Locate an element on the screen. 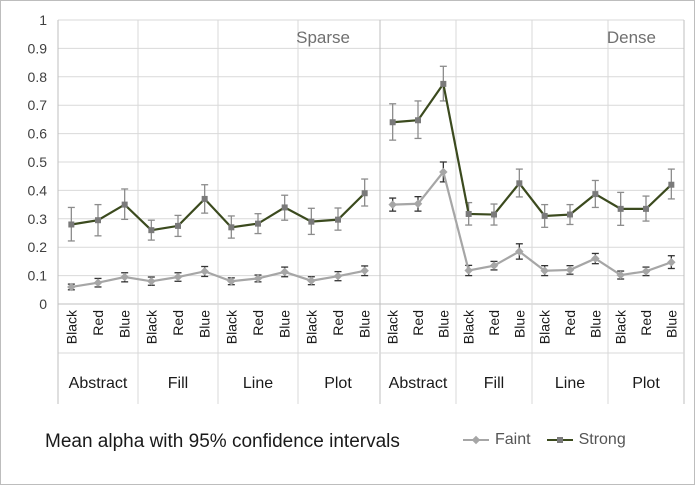 This screenshot has height=485, width=695. y-tick-label: 0.3 is located at coordinates (38, 219).